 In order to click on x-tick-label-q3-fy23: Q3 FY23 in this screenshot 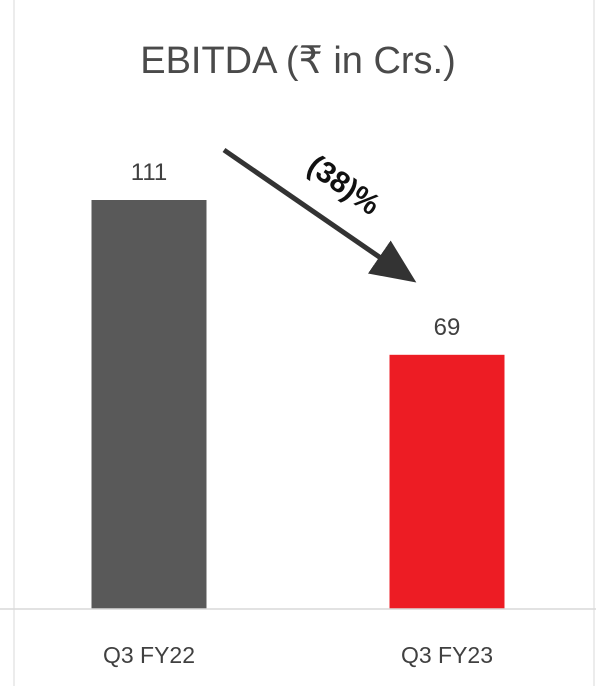, I will do `click(447, 655)`.